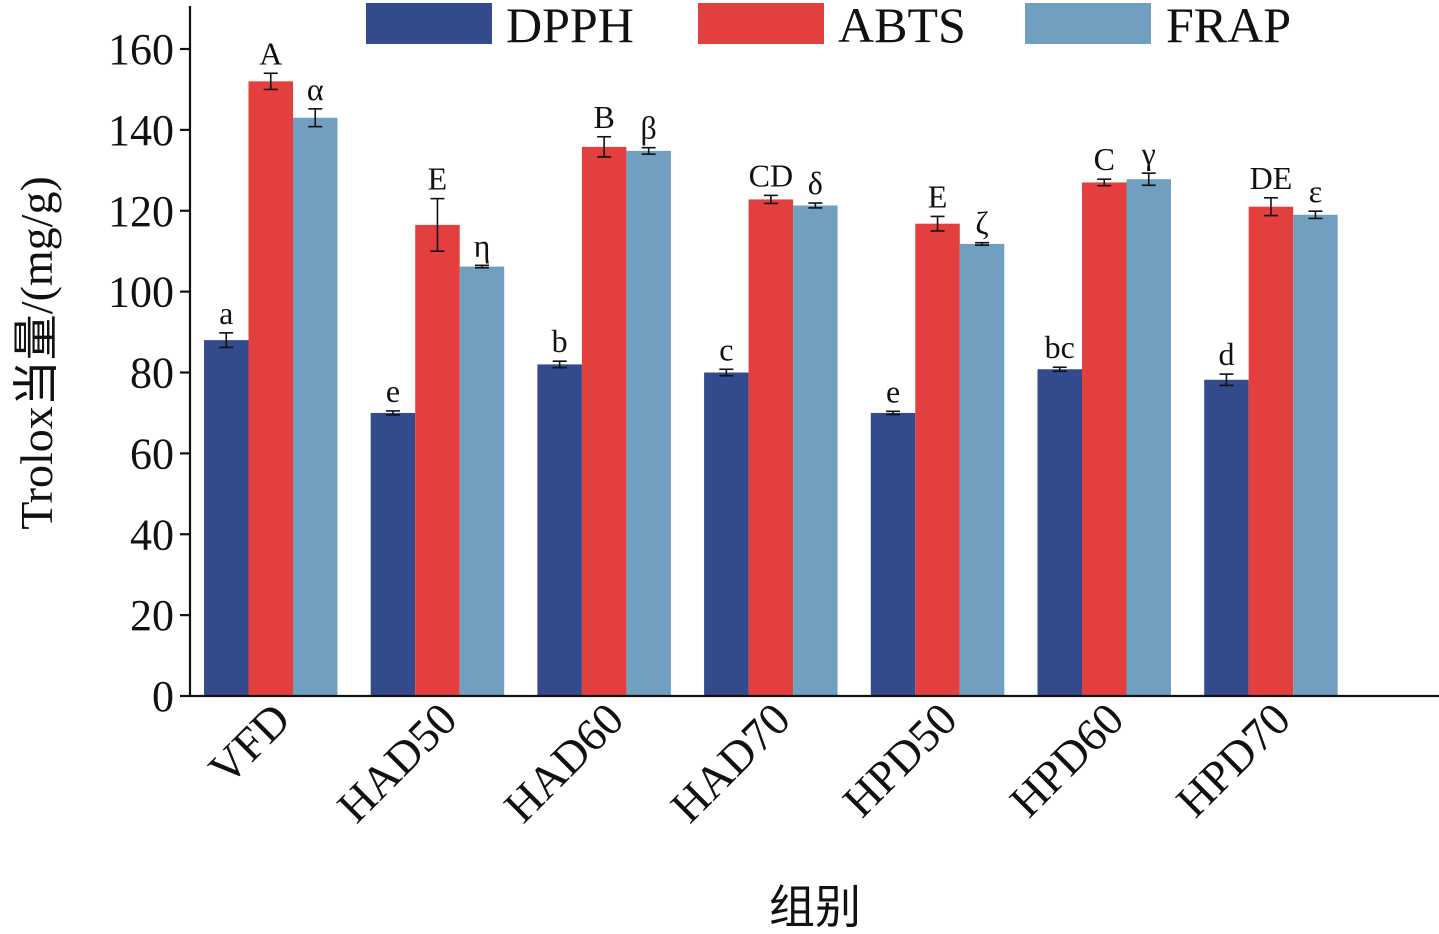 The height and width of the screenshot is (934, 1439). What do you see at coordinates (1233, 760) in the screenshot?
I see `x-tick-label-hpd70: HPD70` at bounding box center [1233, 760].